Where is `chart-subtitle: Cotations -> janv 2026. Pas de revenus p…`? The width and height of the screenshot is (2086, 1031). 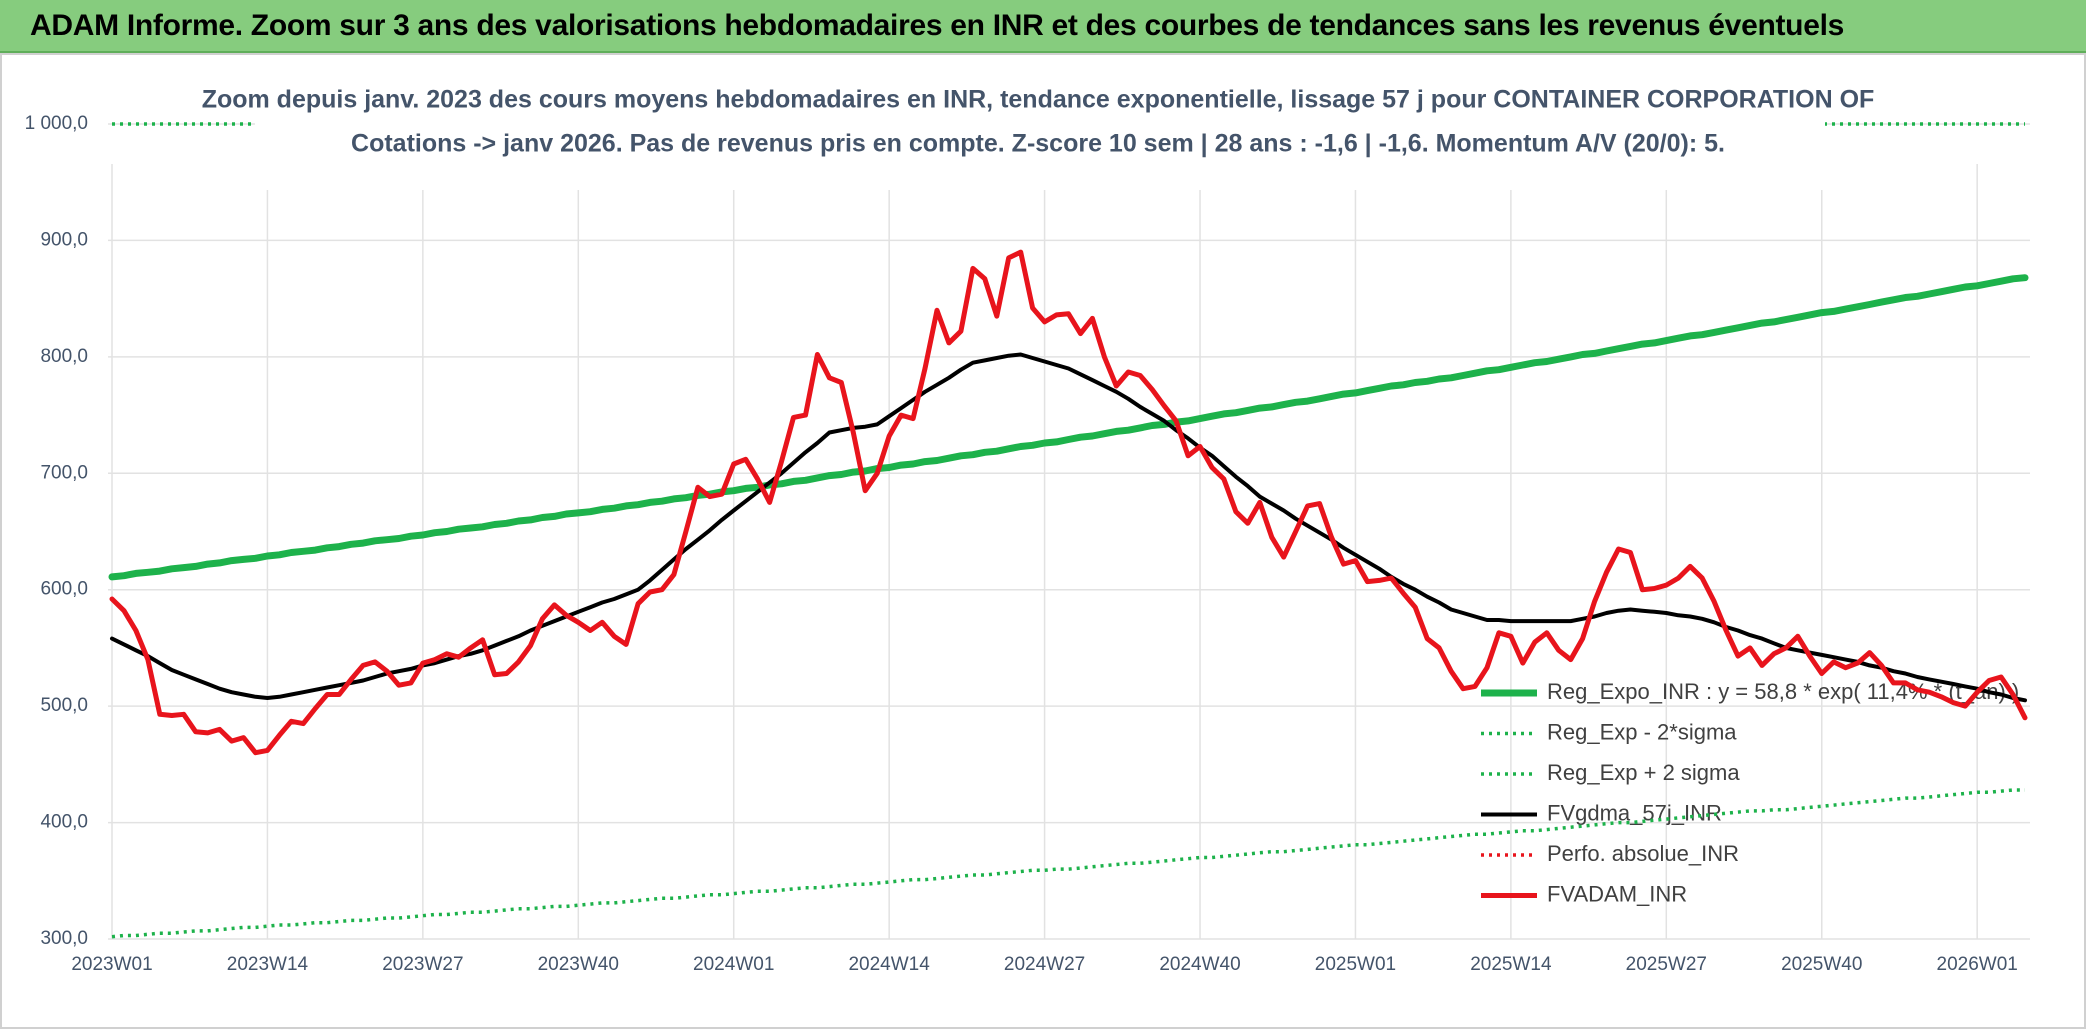 chart-subtitle: Cotations -> janv 2026. Pas de revenus p… is located at coordinates (1038, 144).